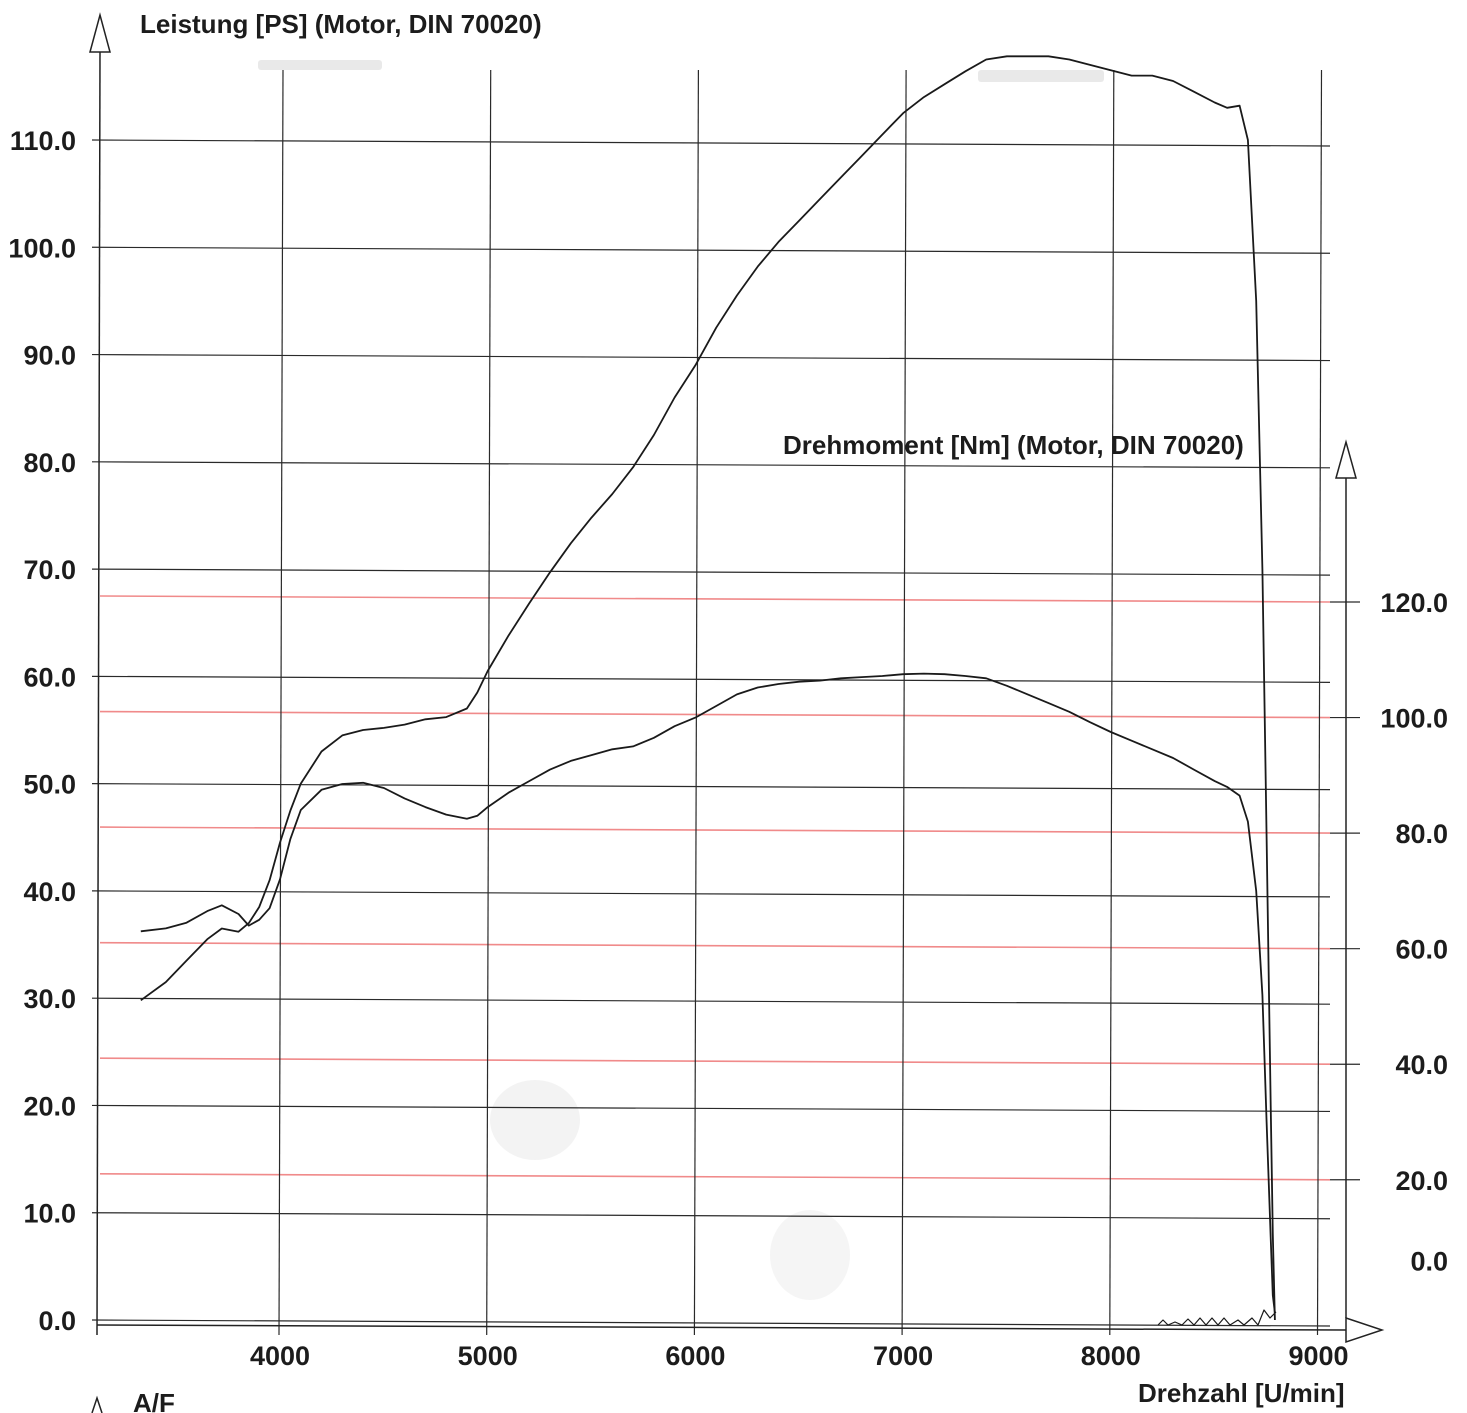  Describe the element at coordinates (1346, 459) in the screenshot. I see `right-axis-arrow-icon` at that location.